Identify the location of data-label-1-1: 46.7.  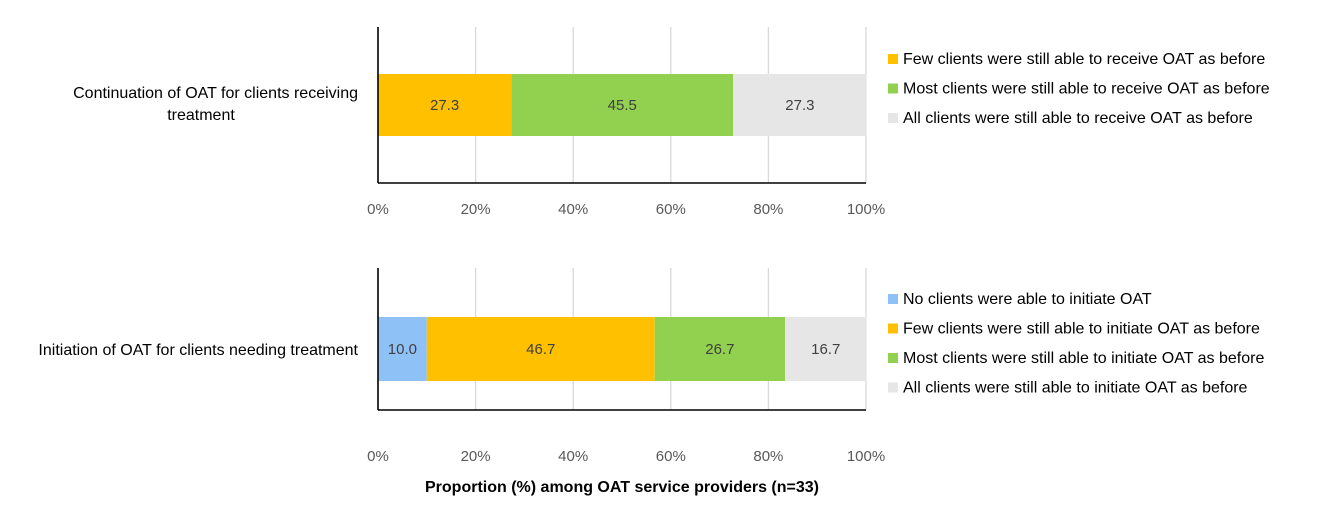
(540, 349).